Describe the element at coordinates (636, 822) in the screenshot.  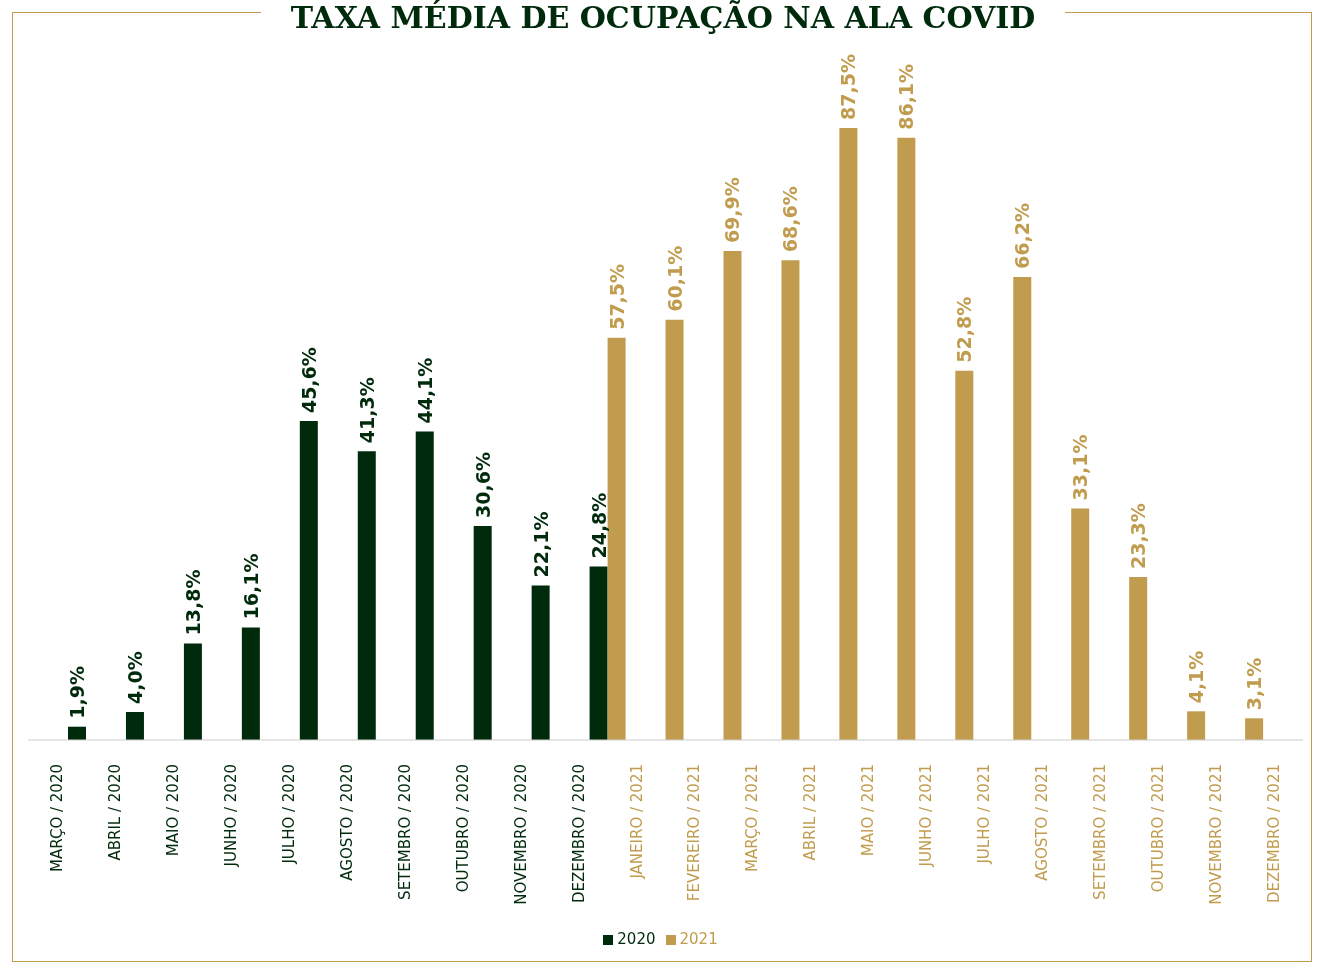
I see `x-tick-label: JANEIRO / 2021` at that location.